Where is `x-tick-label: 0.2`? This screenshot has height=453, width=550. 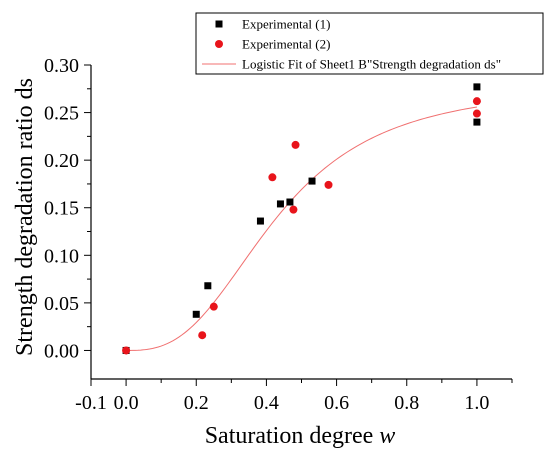
x-tick-label: 0.2 is located at coordinates (196, 403).